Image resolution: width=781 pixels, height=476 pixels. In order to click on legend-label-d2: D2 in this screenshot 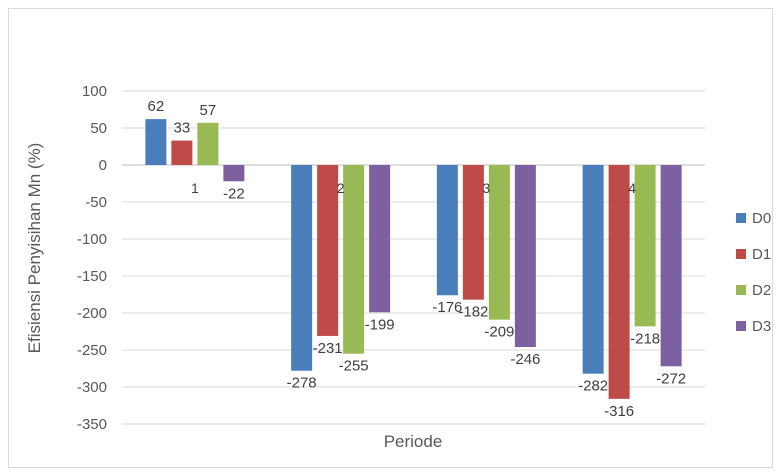, I will do `click(761, 290)`.